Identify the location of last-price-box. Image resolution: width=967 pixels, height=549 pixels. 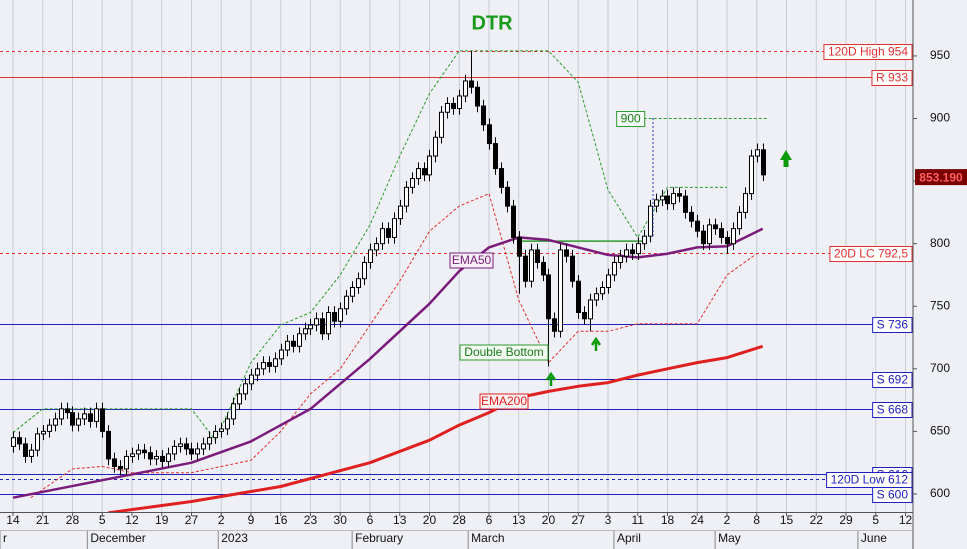
(941, 177).